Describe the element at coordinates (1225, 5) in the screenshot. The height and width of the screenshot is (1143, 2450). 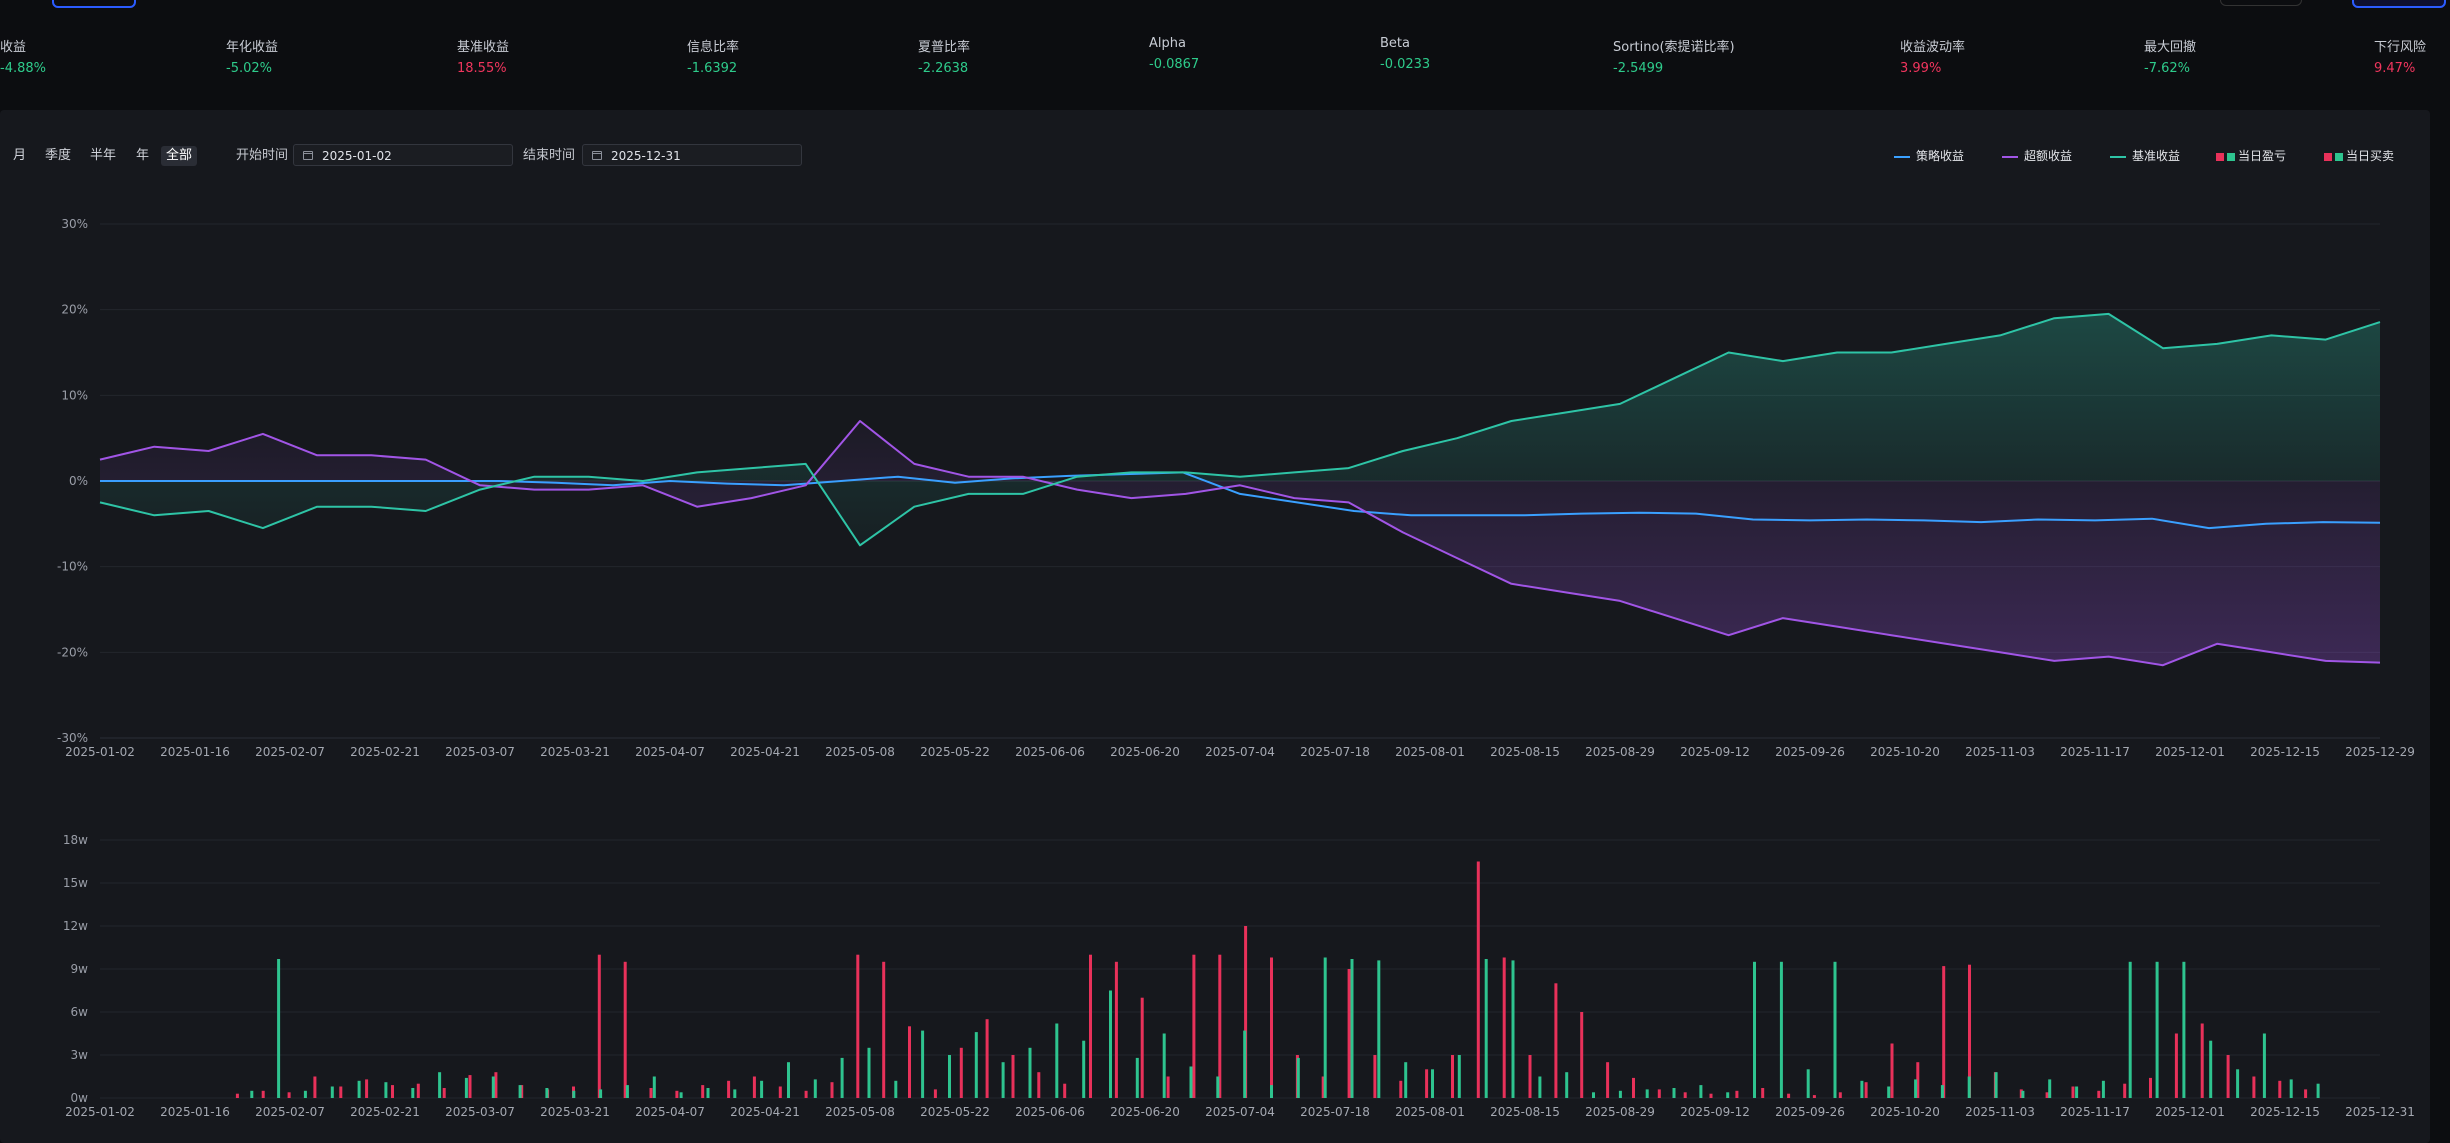
I see `top-bar` at that location.